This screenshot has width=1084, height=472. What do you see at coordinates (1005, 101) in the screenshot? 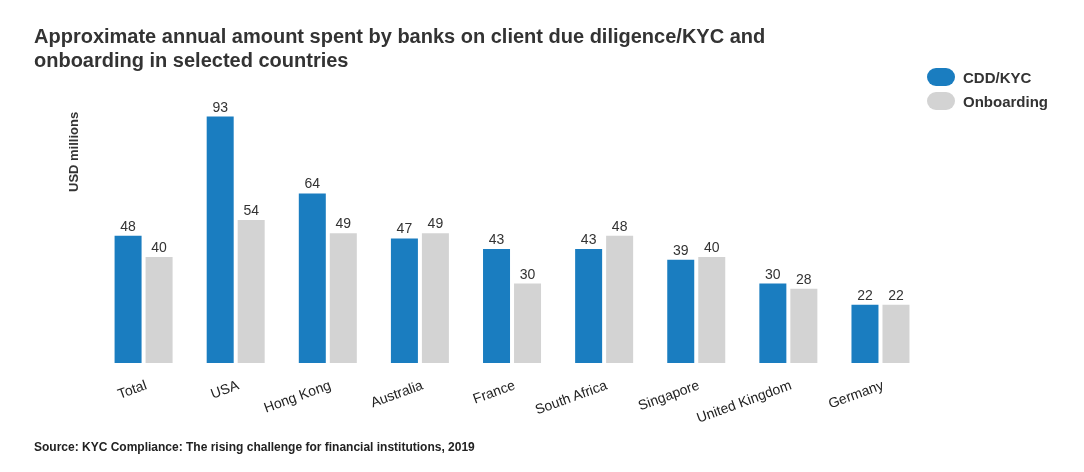
I see `legend-label: Onboarding` at bounding box center [1005, 101].